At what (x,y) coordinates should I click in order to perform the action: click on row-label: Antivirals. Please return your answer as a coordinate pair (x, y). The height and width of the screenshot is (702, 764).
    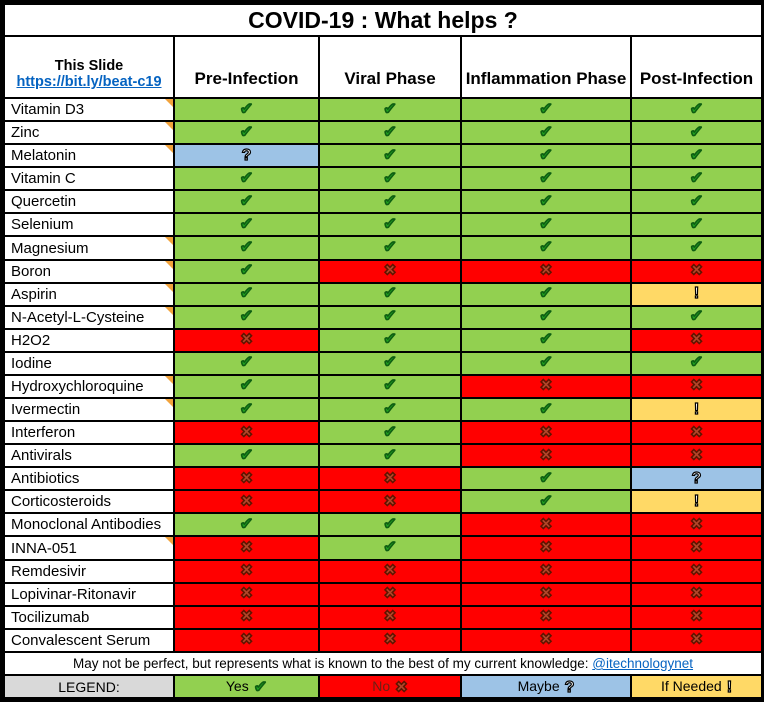
    Looking at the image, I should click on (89, 456).